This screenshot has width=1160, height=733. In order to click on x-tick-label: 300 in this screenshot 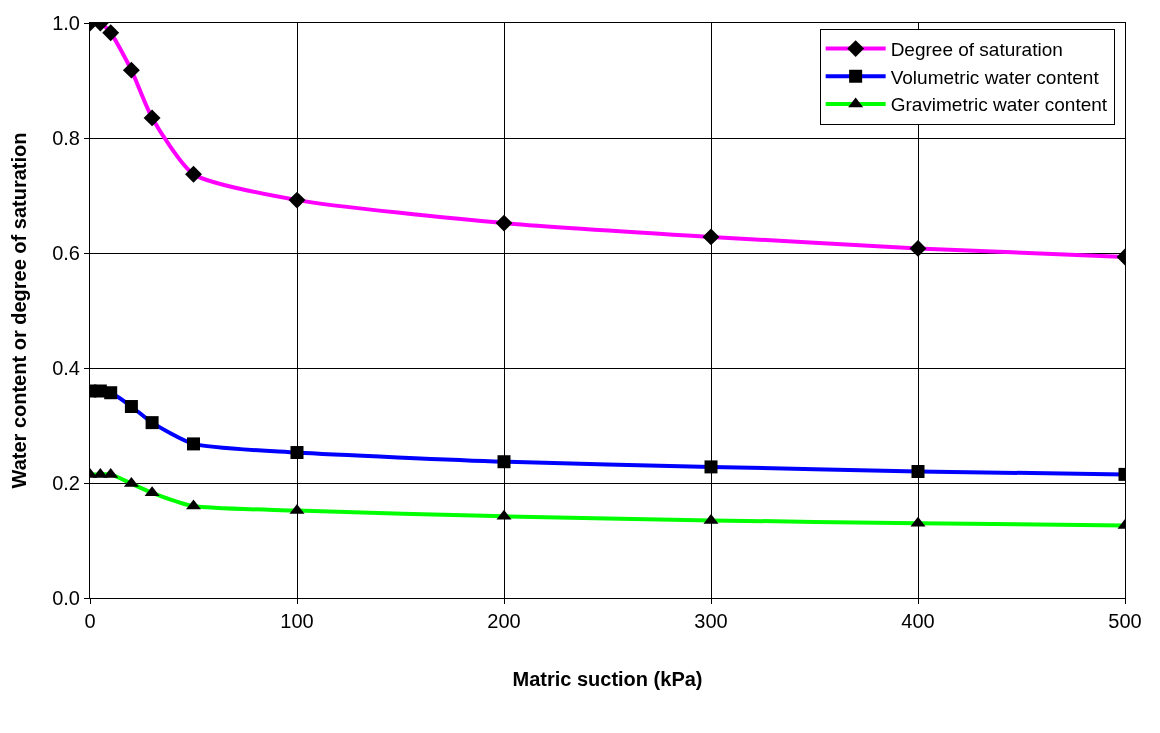, I will do `click(711, 621)`.